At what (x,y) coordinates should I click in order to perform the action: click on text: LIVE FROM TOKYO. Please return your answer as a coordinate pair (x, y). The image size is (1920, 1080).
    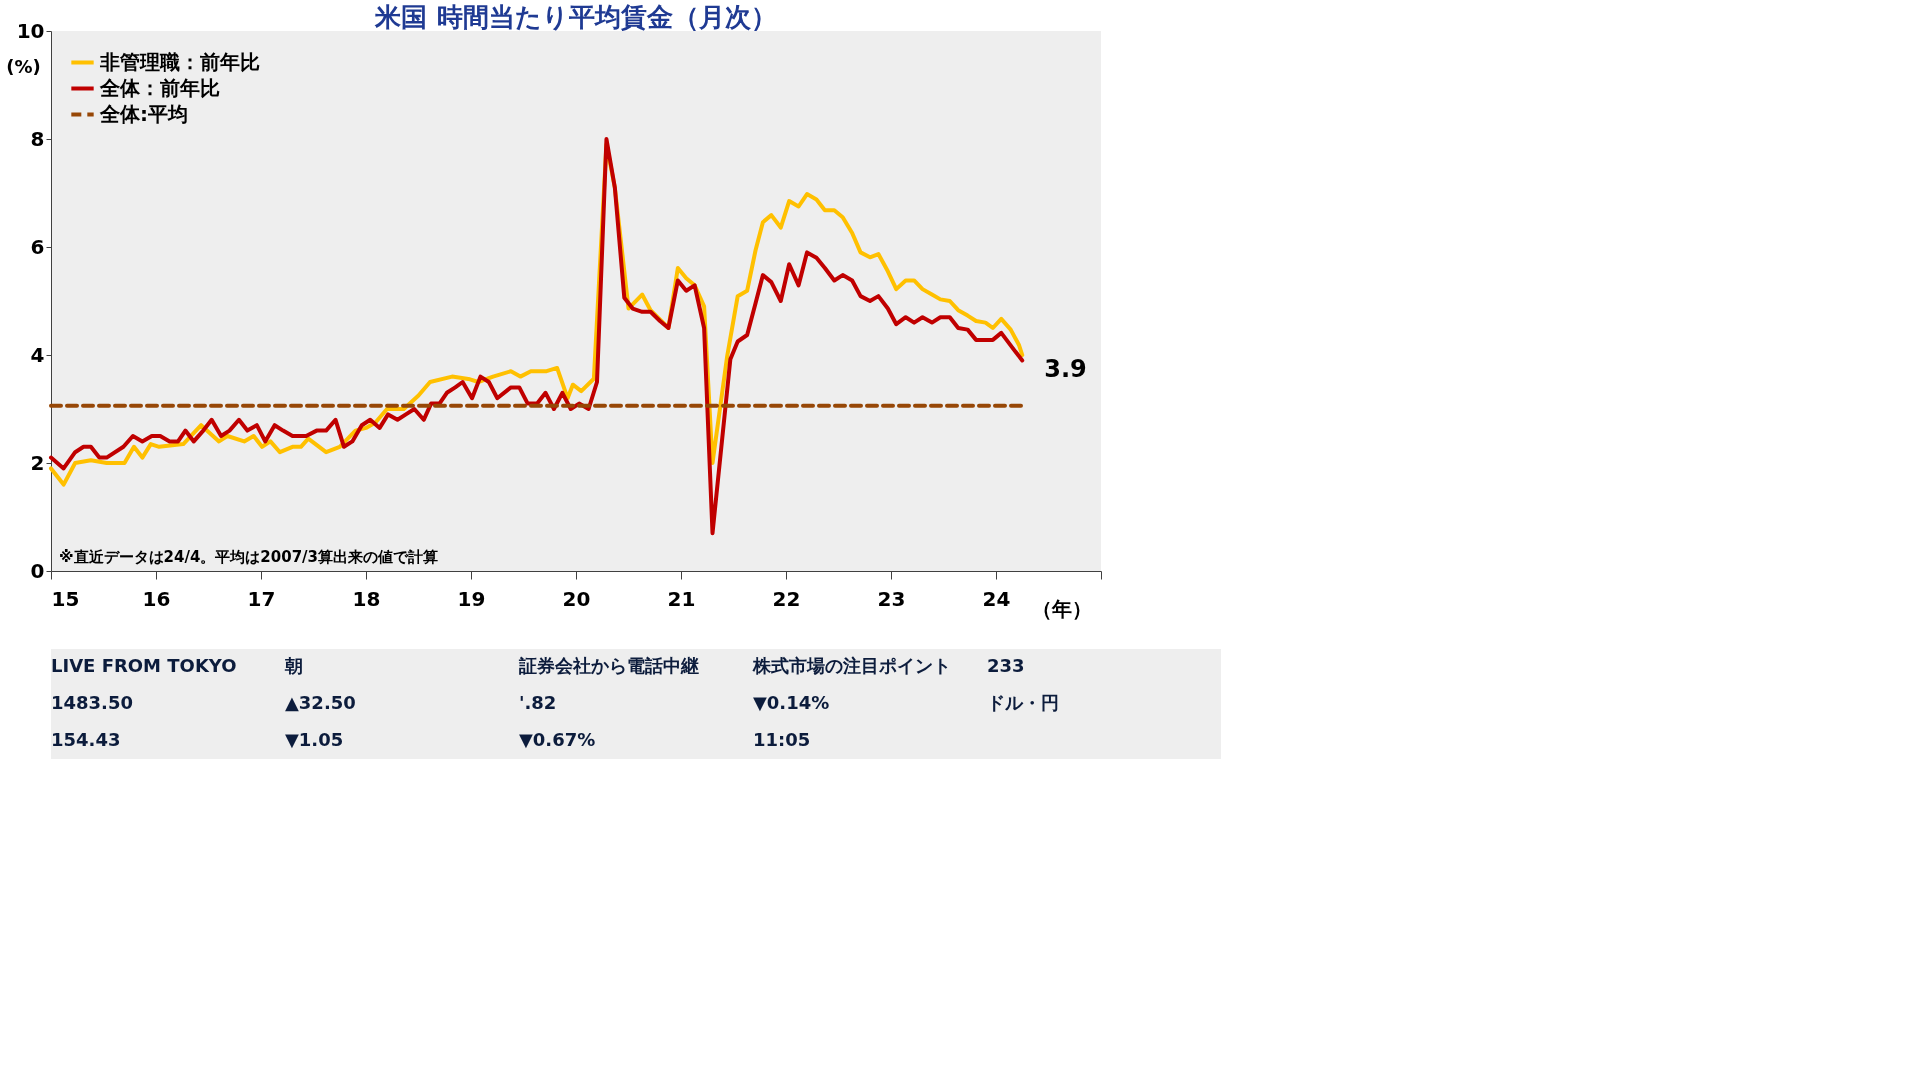
    Looking at the image, I should click on (144, 666).